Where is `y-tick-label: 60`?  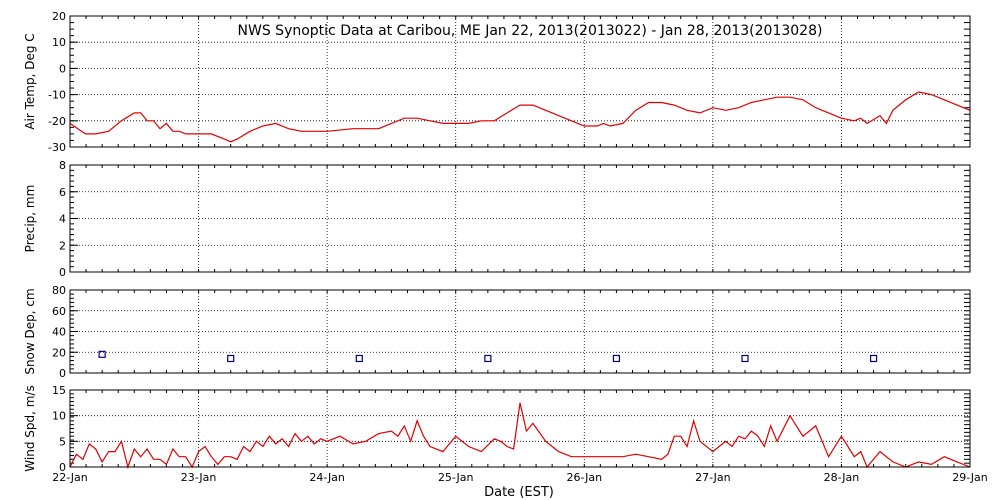 y-tick-label: 60 is located at coordinates (59, 311).